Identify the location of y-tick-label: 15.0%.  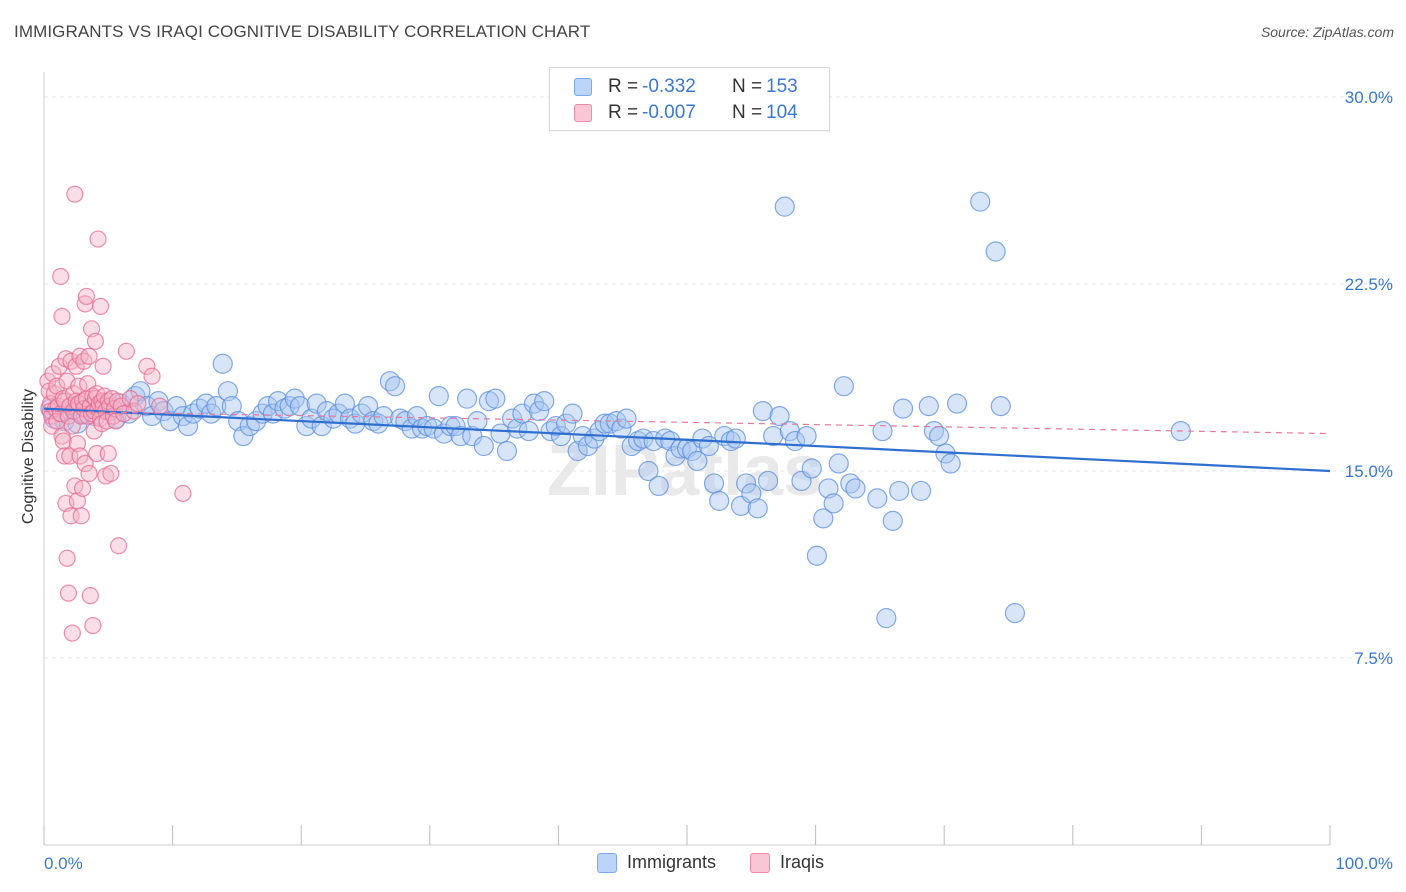
(1369, 471).